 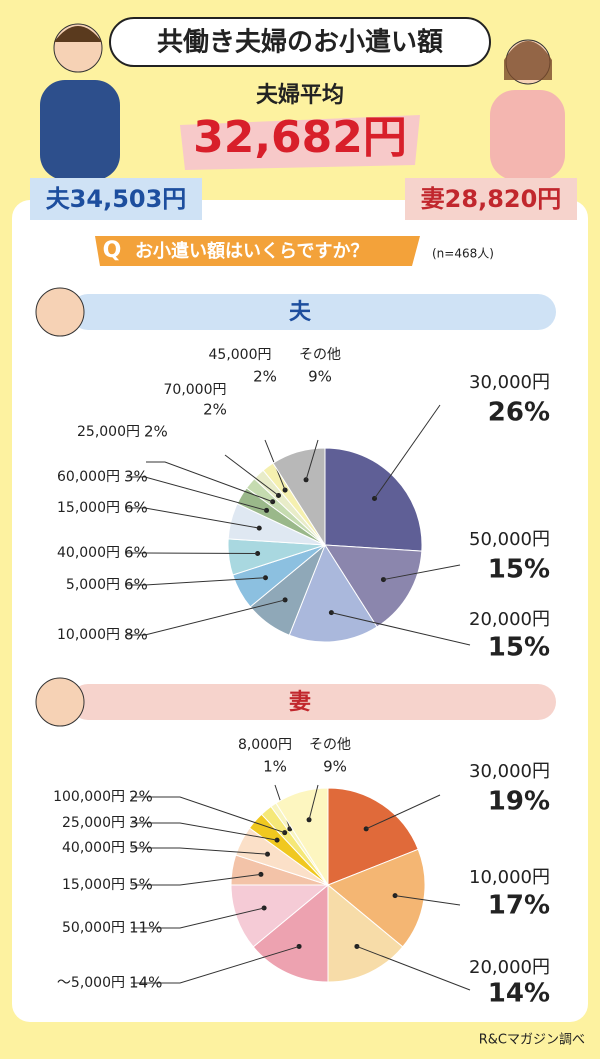 I want to click on slice-percent: 1%, so click(x=275, y=767).